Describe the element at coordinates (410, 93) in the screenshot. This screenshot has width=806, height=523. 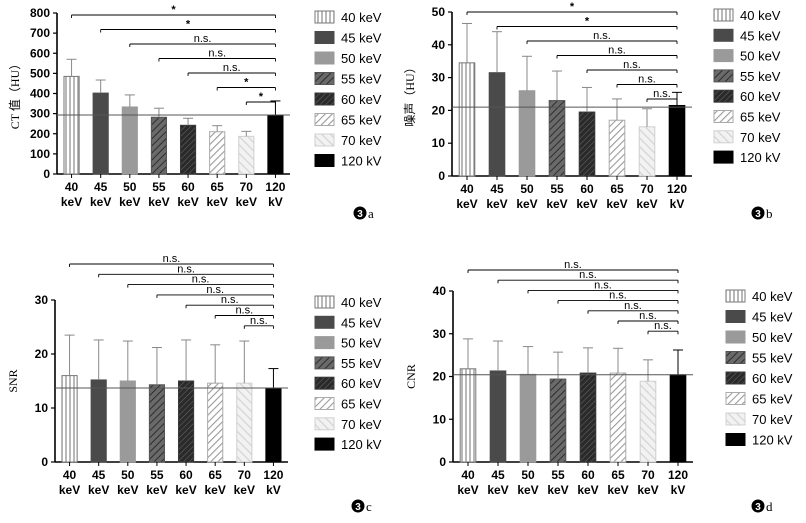
I see `y-axis-title: 噪声（HU）` at that location.